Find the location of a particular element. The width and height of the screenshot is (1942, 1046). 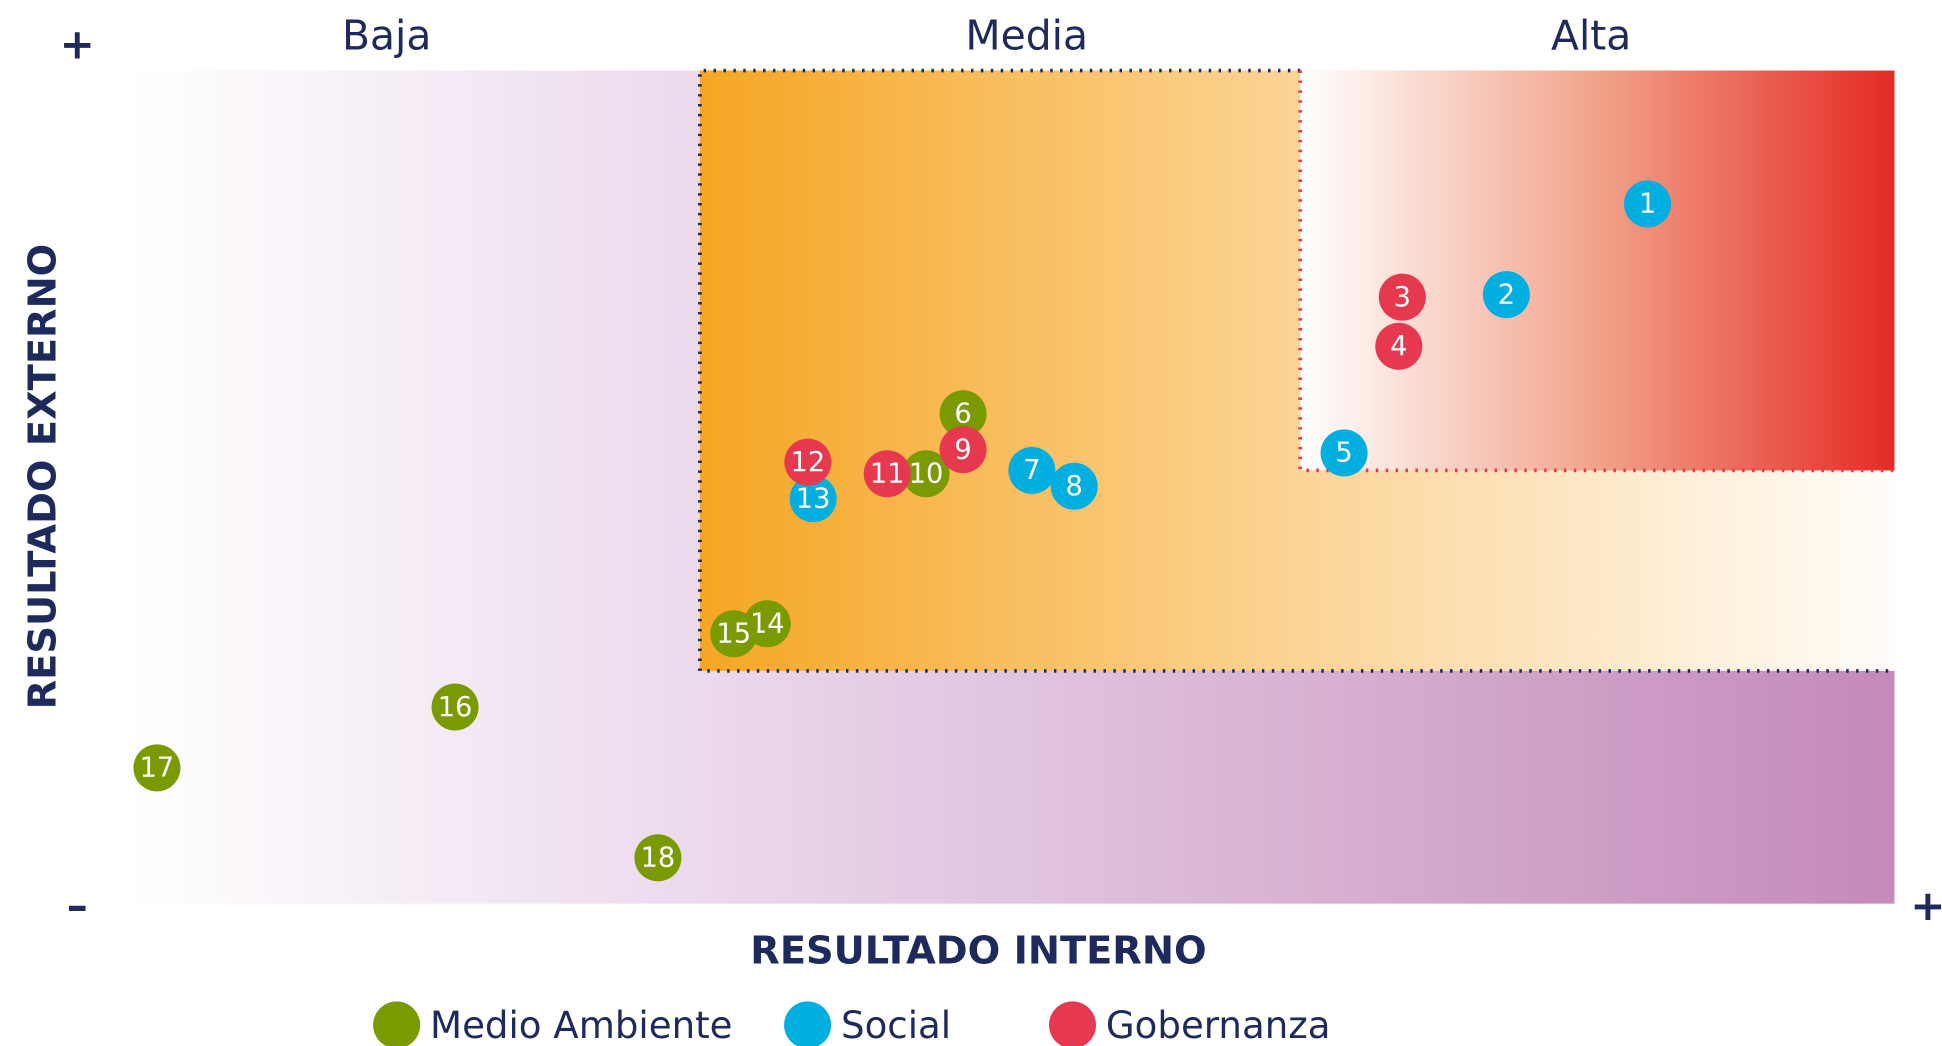

point-label: 13 is located at coordinates (813, 499).